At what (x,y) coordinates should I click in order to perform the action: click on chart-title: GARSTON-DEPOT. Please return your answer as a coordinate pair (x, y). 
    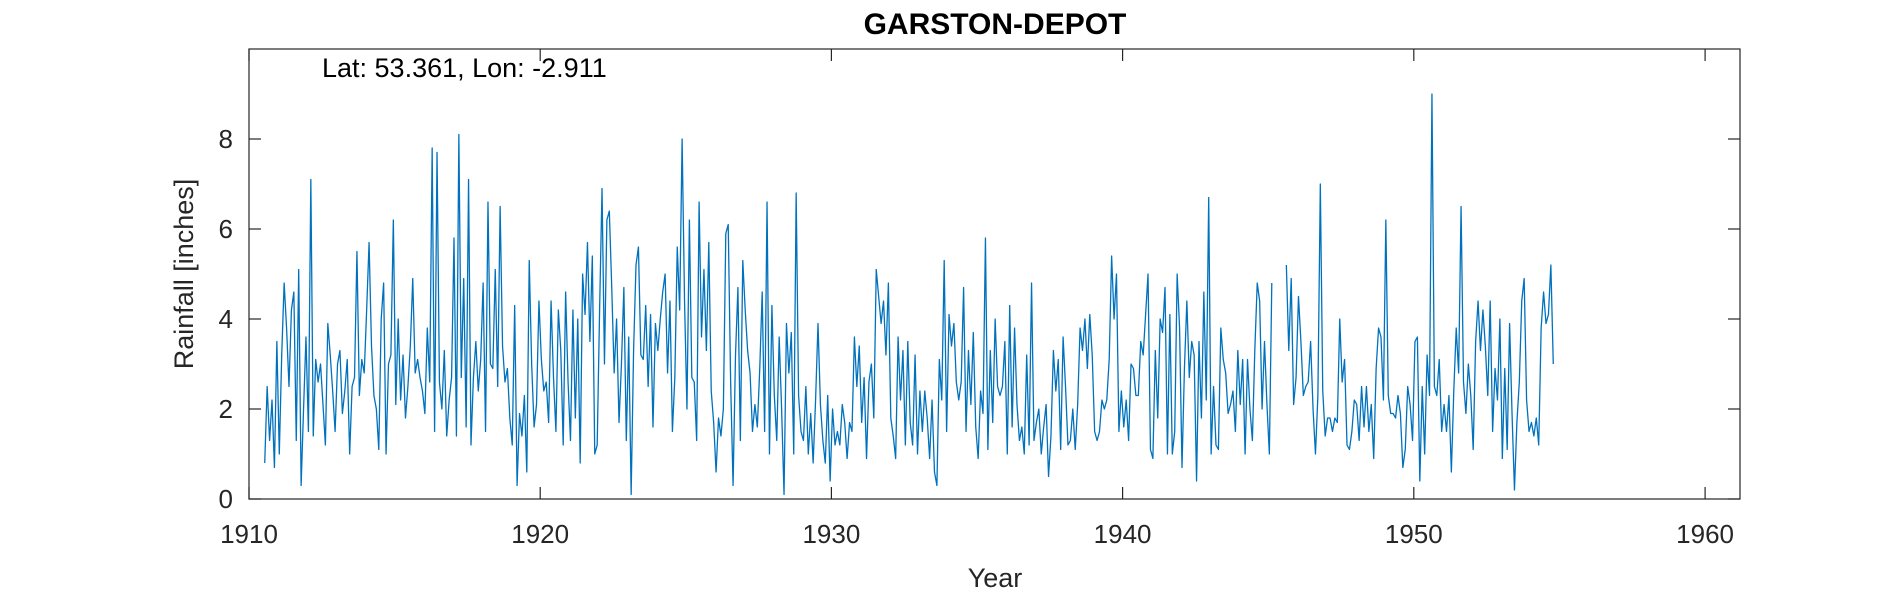
    Looking at the image, I should click on (995, 24).